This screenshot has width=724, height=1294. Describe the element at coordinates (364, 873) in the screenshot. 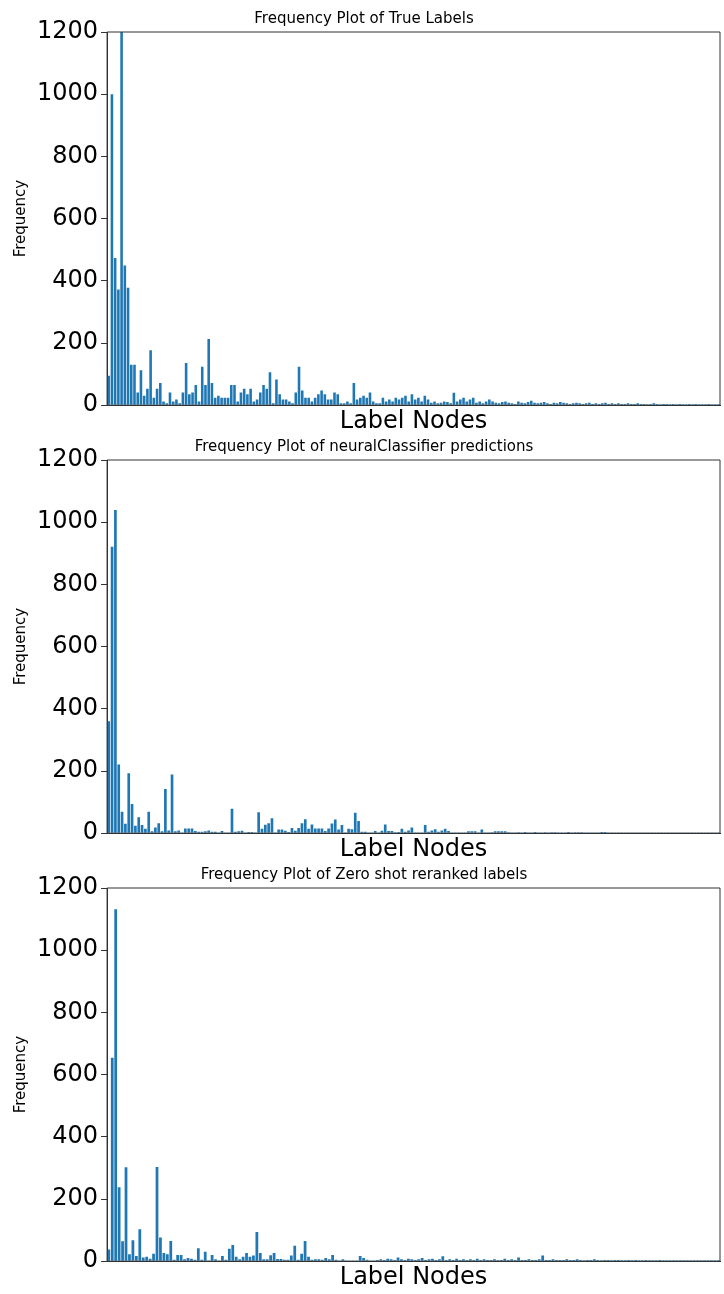

I see `chart-title: Frequency Plot of Zero shot reranked labels` at that location.